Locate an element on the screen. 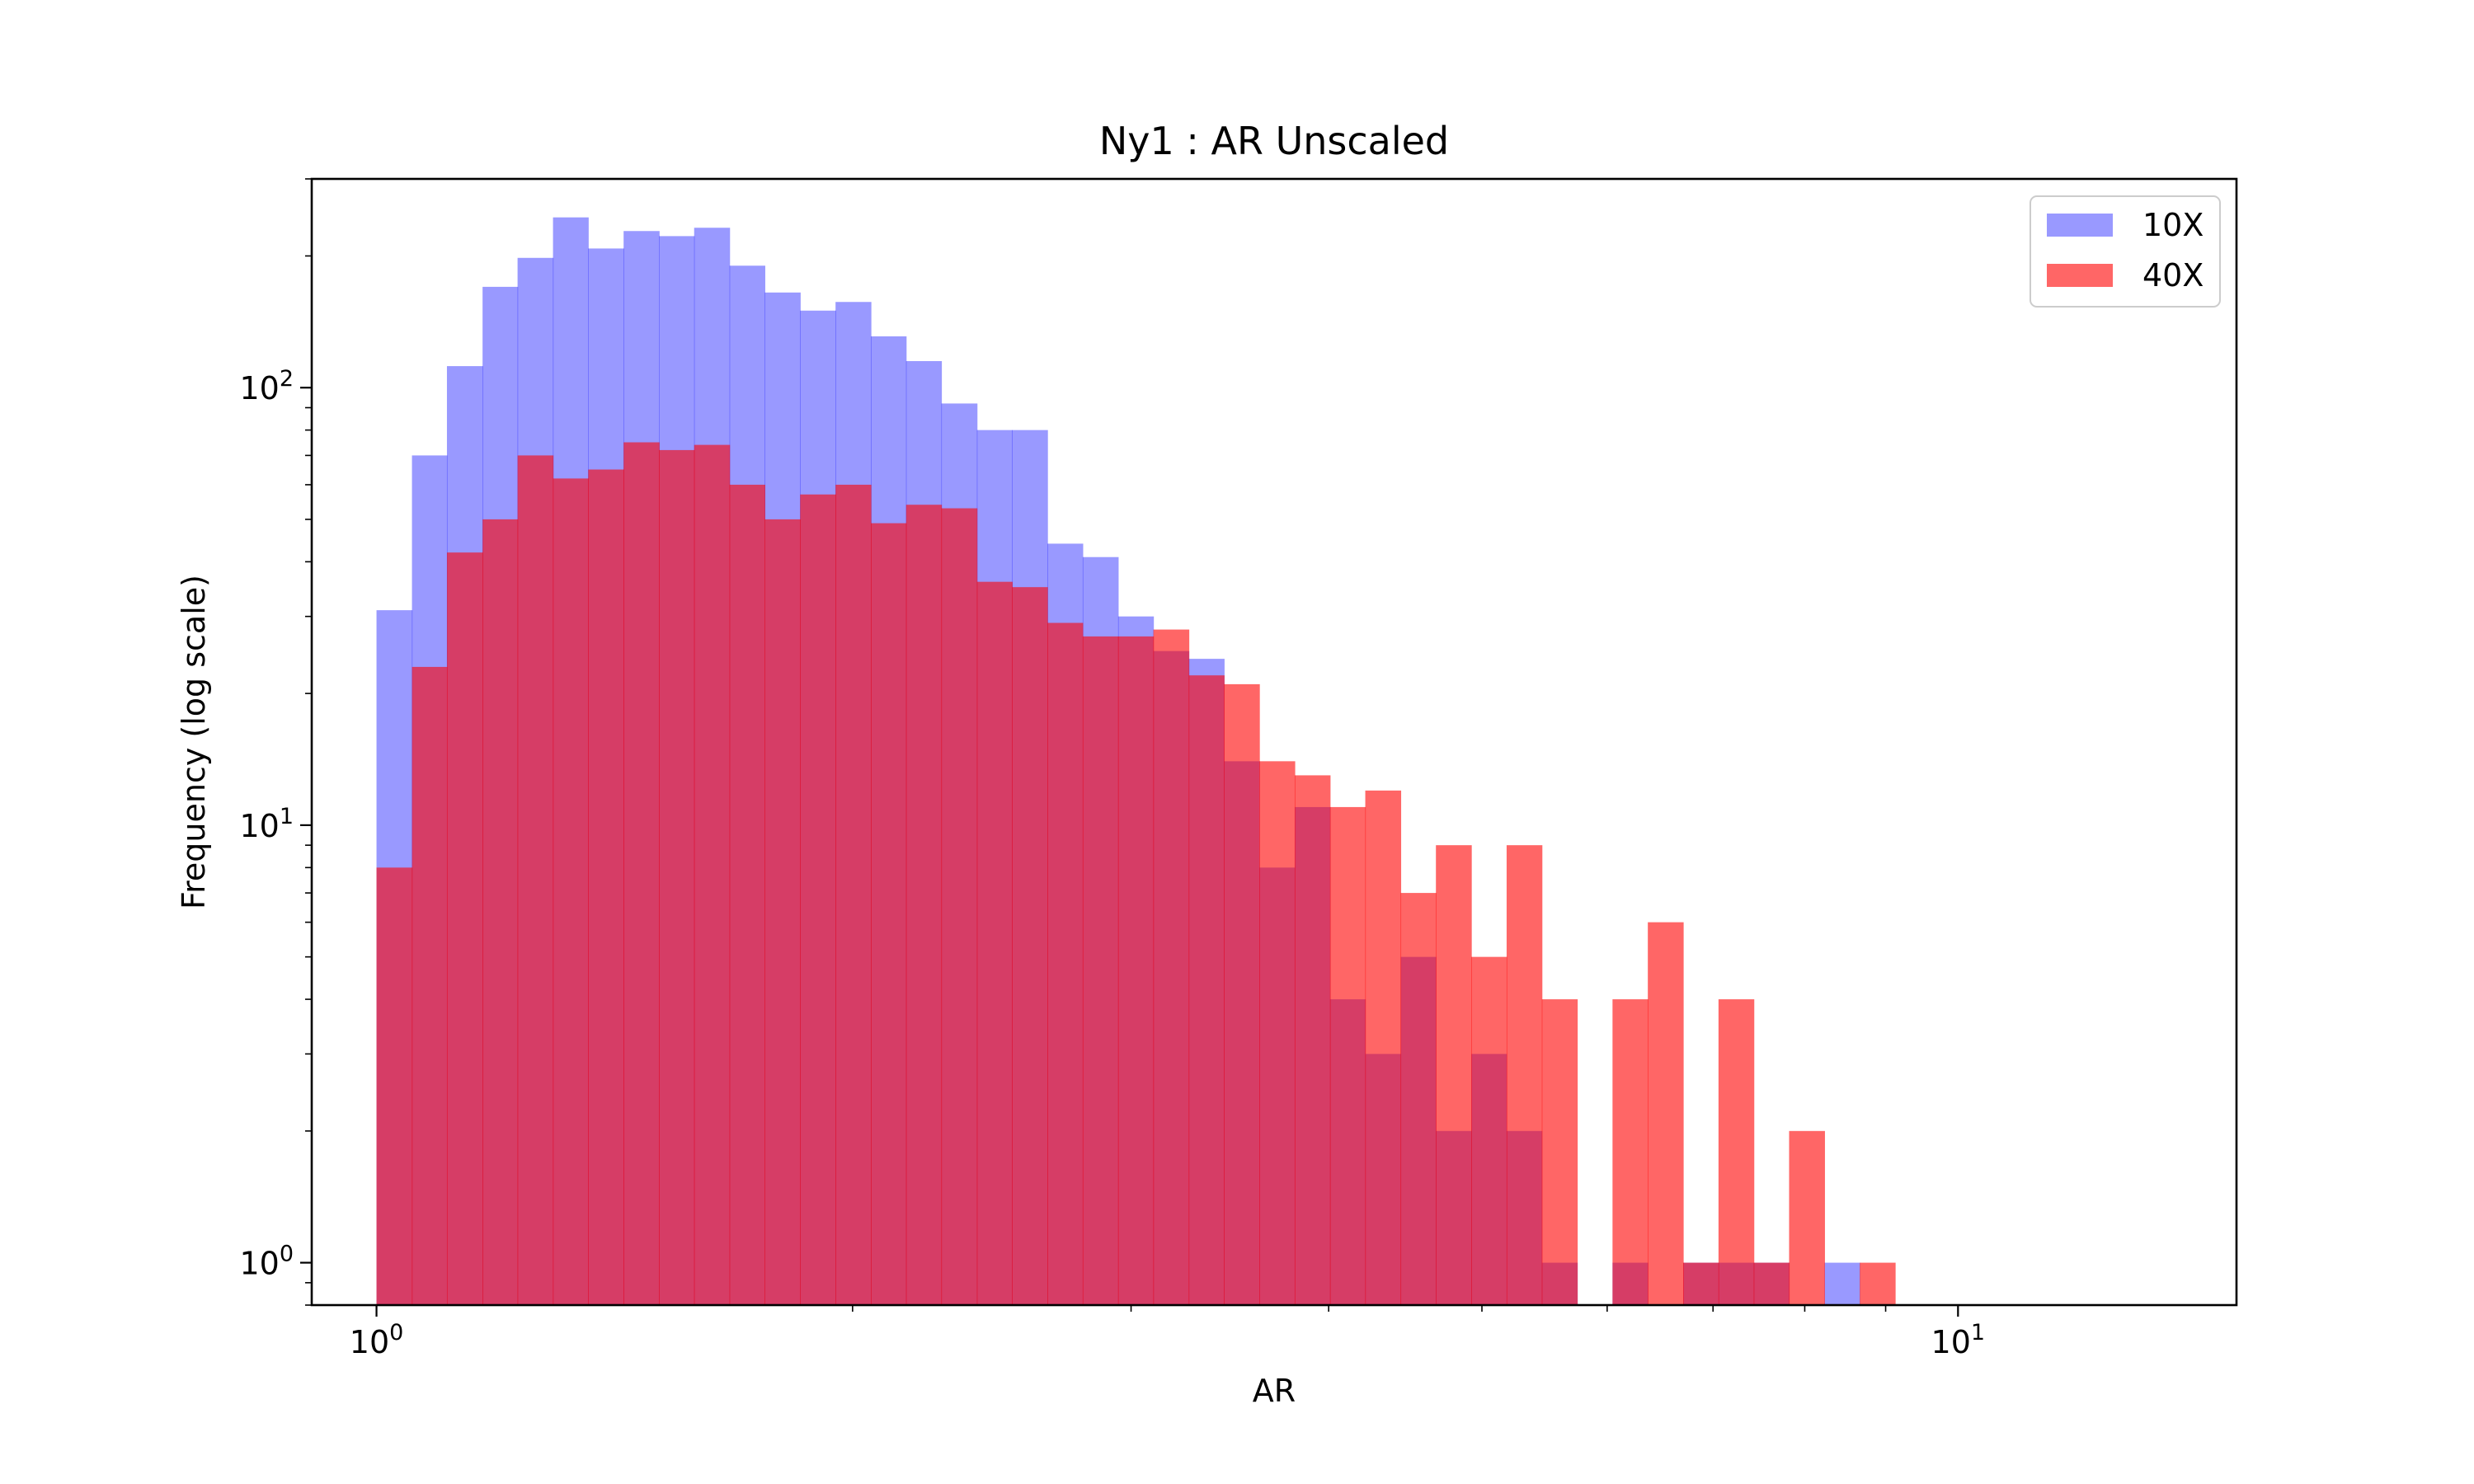  y-tick-label: 102 is located at coordinates (266, 386).